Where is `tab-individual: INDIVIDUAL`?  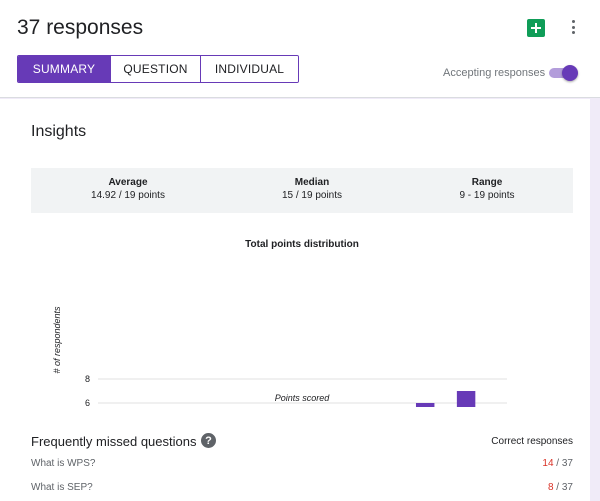 tab-individual: INDIVIDUAL is located at coordinates (249, 69).